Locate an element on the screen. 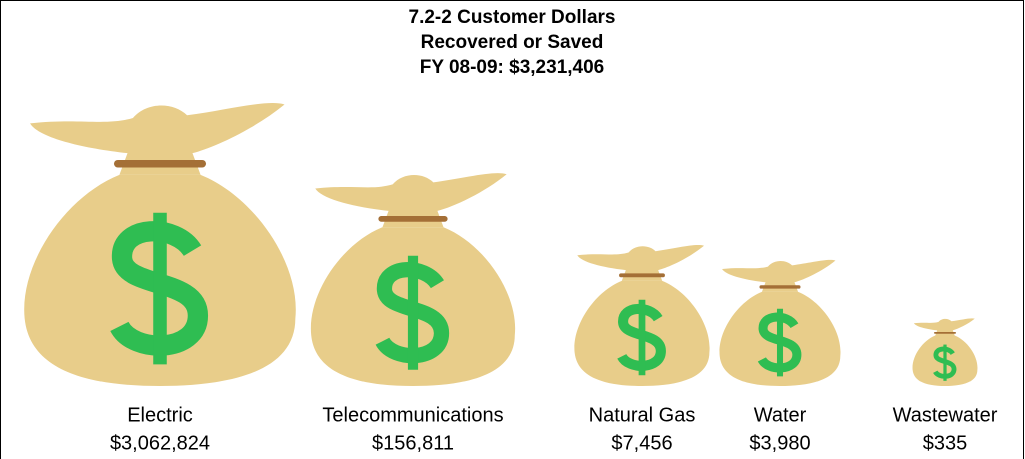 This screenshot has width=1025, height=459. chart-title: Recovered or Saved is located at coordinates (512, 42).